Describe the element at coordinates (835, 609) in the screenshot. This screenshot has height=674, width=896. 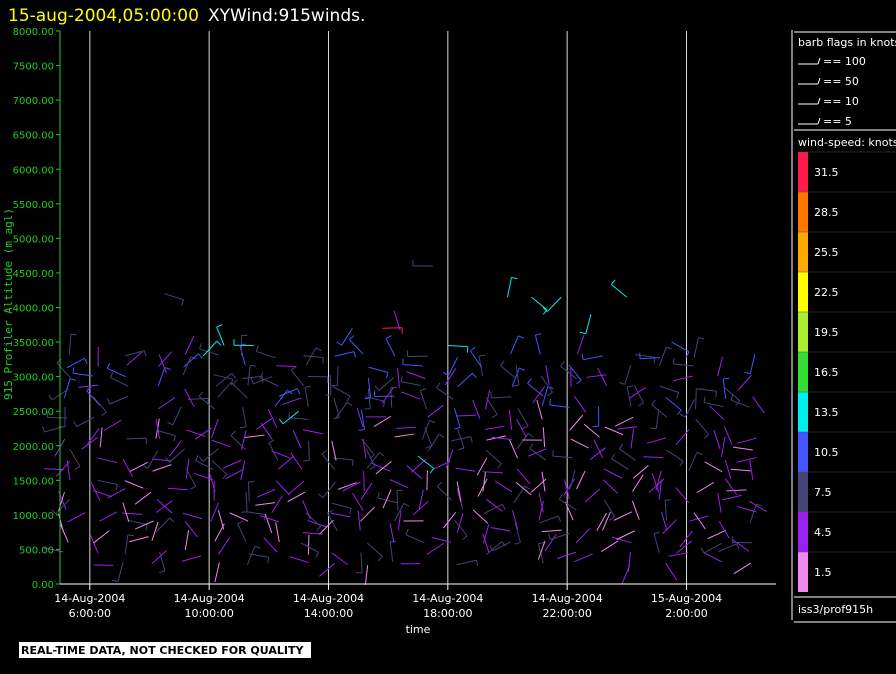
I see `source-label: iss3/prof915h` at that location.